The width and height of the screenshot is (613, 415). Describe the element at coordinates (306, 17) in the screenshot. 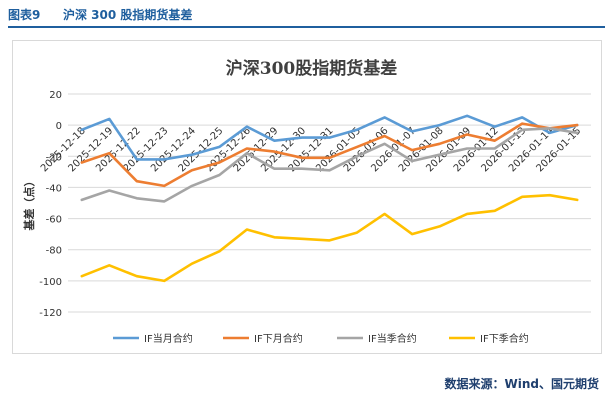

I see `figure-header: 图表9 沪深 300 股指期货基差` at that location.